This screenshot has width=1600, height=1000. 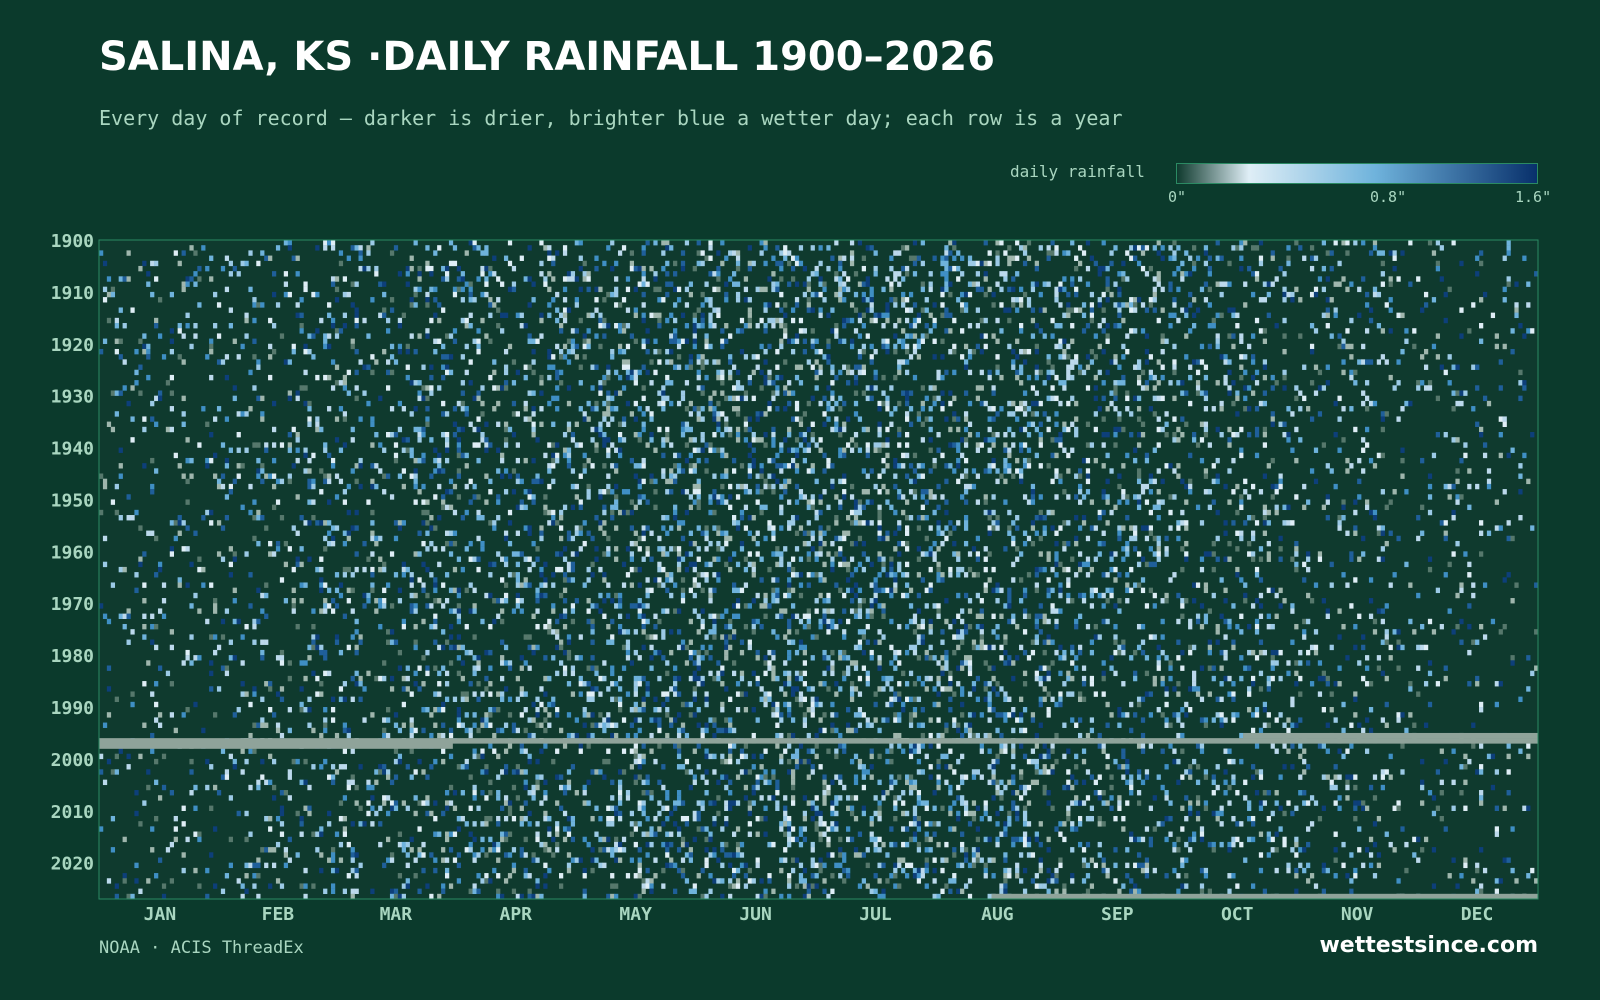 What do you see at coordinates (72, 241) in the screenshot?
I see `y-tick-label: 1900` at bounding box center [72, 241].